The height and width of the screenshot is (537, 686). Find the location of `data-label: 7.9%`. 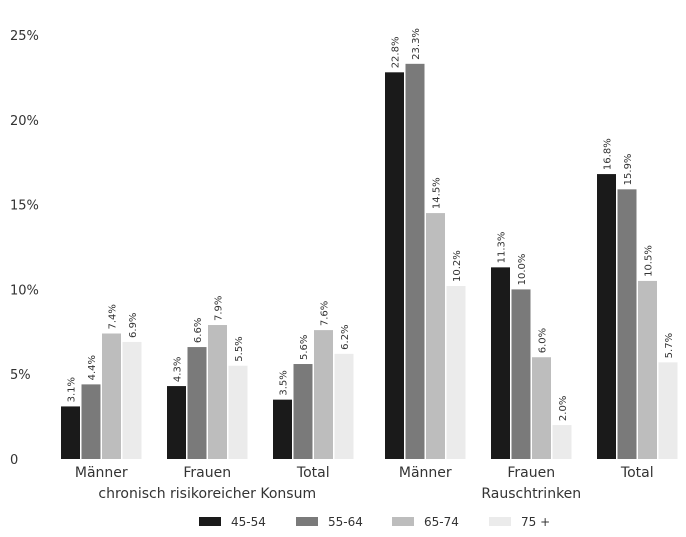

data-label: 7.9% is located at coordinates (219, 308).